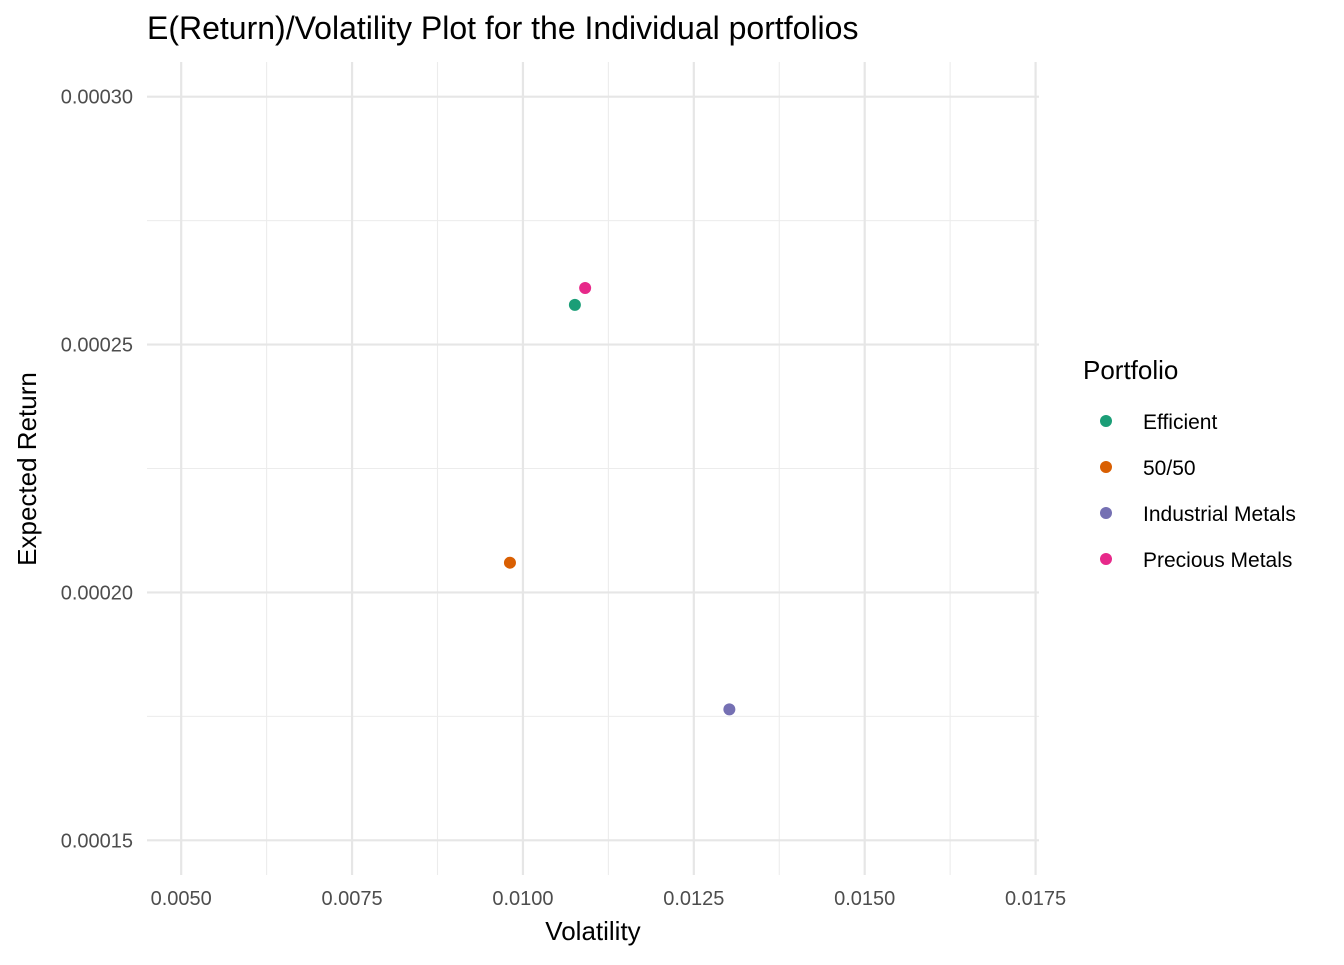  What do you see at coordinates (97, 593) in the screenshot?
I see `y-tick-label: 0.00020` at bounding box center [97, 593].